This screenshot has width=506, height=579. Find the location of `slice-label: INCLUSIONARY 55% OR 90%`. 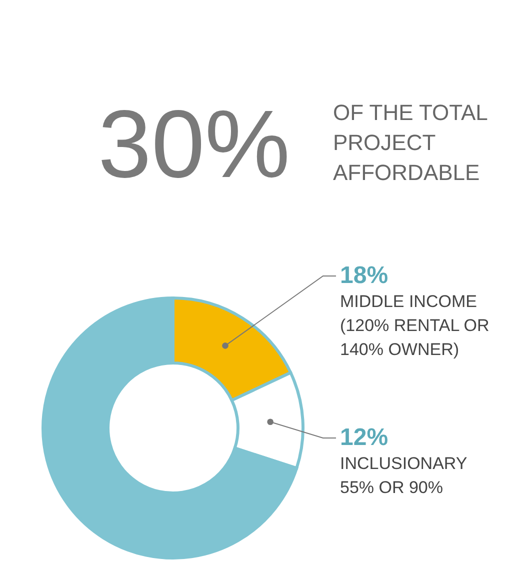

slice-label: INCLUSIONARY 55% OR 90% is located at coordinates (404, 475).